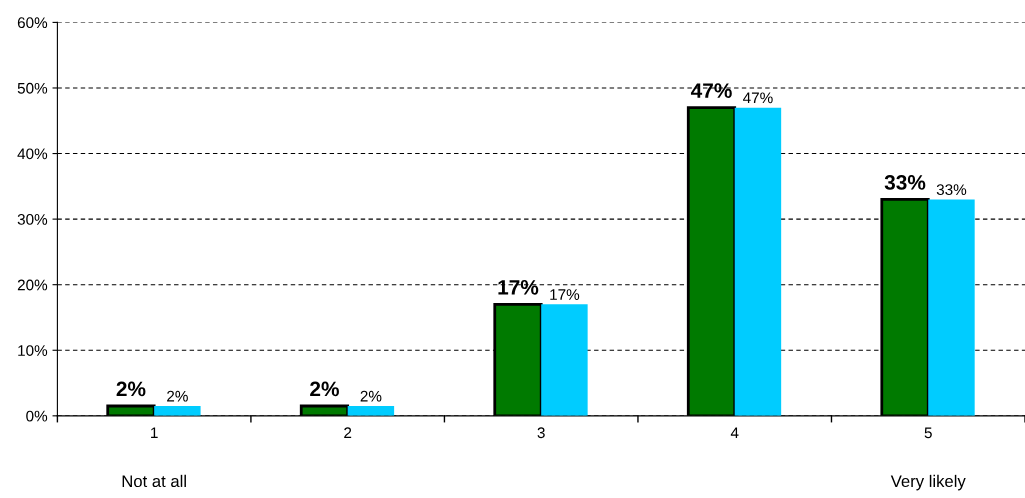 This screenshot has width=1025, height=498. Describe the element at coordinates (154, 481) in the screenshot. I see `text: Not at all` at that location.